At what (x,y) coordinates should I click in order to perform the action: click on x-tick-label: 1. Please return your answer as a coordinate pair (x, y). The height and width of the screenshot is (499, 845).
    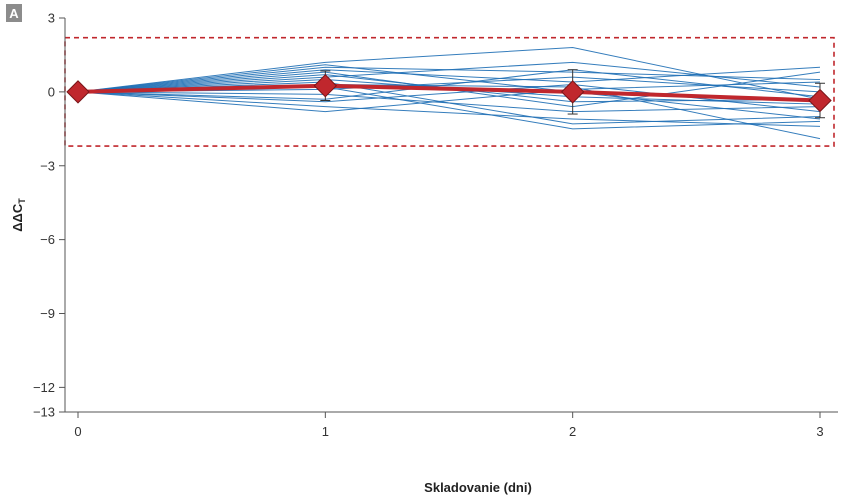
    Looking at the image, I should click on (325, 431).